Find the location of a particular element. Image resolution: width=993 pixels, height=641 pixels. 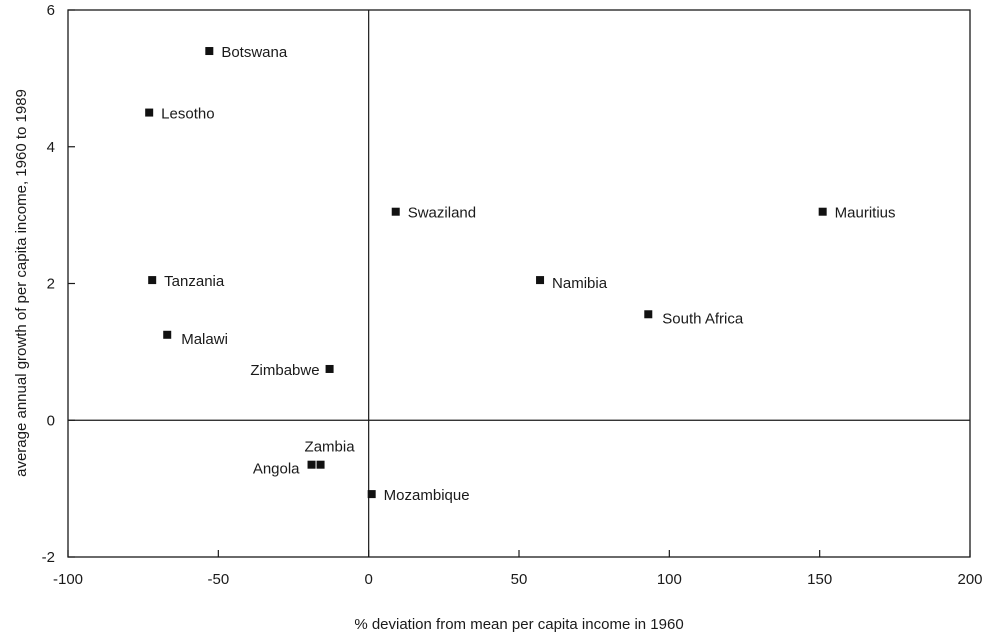

point-label: South Africa is located at coordinates (703, 318).